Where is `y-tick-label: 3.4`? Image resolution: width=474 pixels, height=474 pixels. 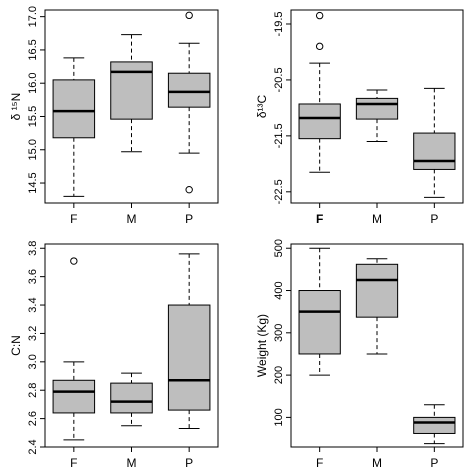 y-tick-label: 3.4 is located at coordinates (33, 304).